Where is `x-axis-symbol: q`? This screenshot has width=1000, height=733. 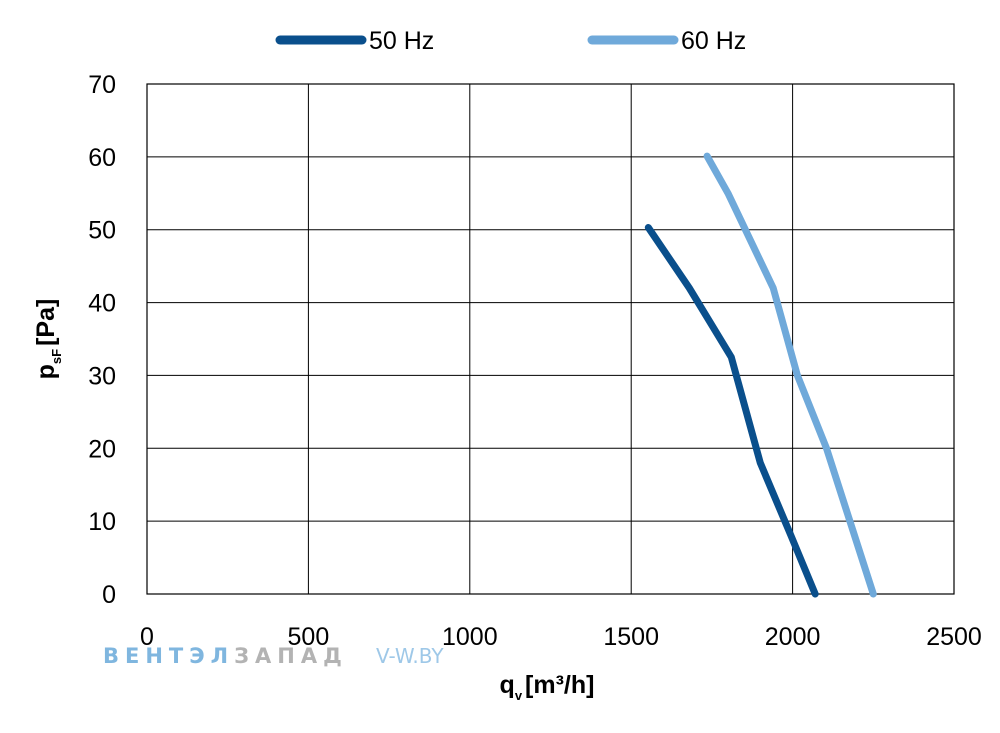
x-axis-symbol: q is located at coordinates (507, 685).